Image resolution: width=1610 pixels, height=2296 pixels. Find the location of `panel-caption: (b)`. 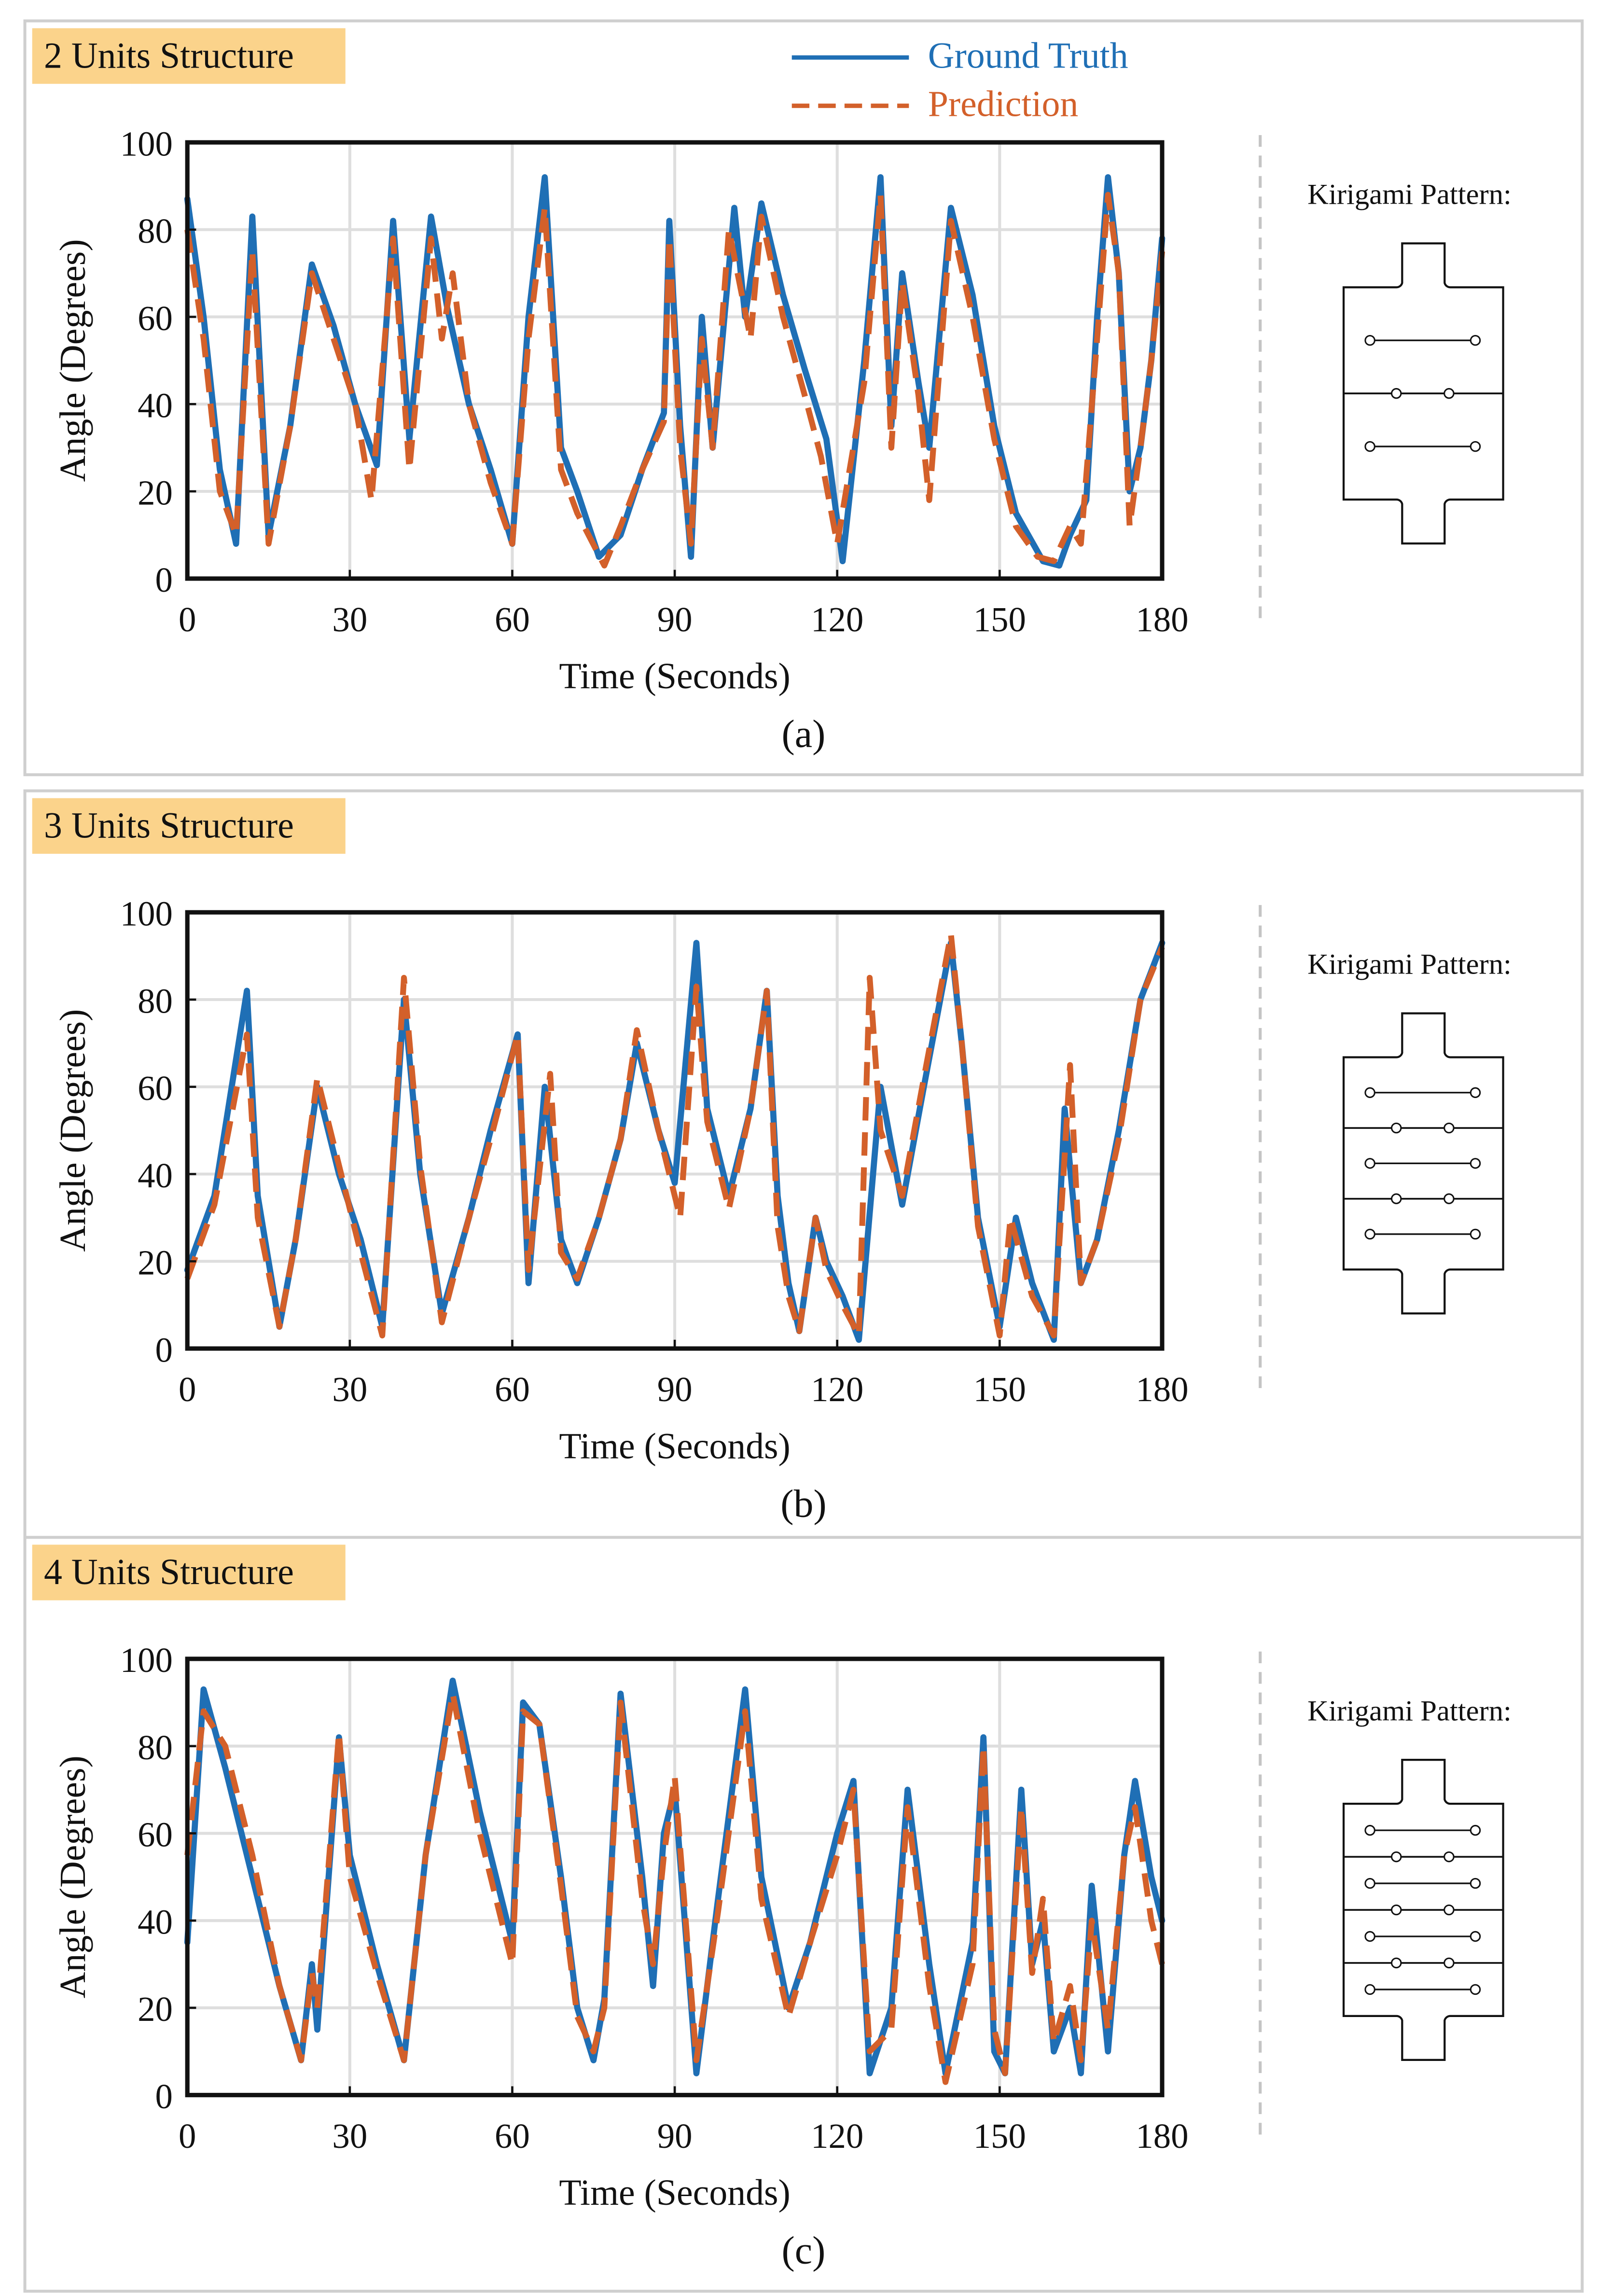

panel-caption: (b) is located at coordinates (803, 1504).